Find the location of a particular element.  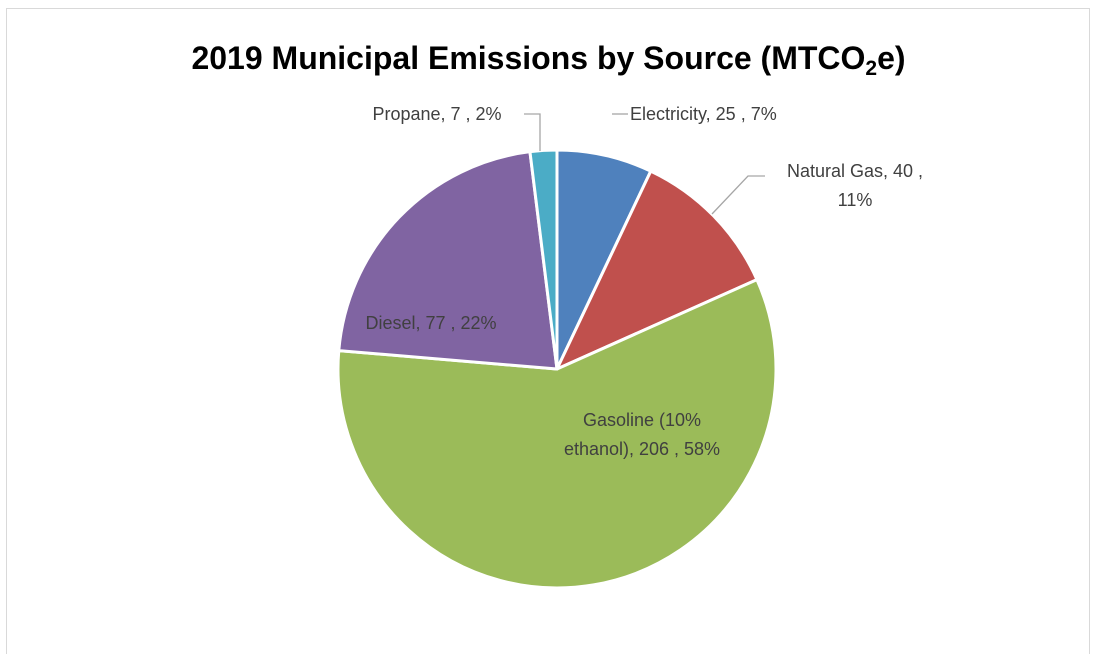

data-label-line: Diesel, 77 , 22% is located at coordinates (430, 323).